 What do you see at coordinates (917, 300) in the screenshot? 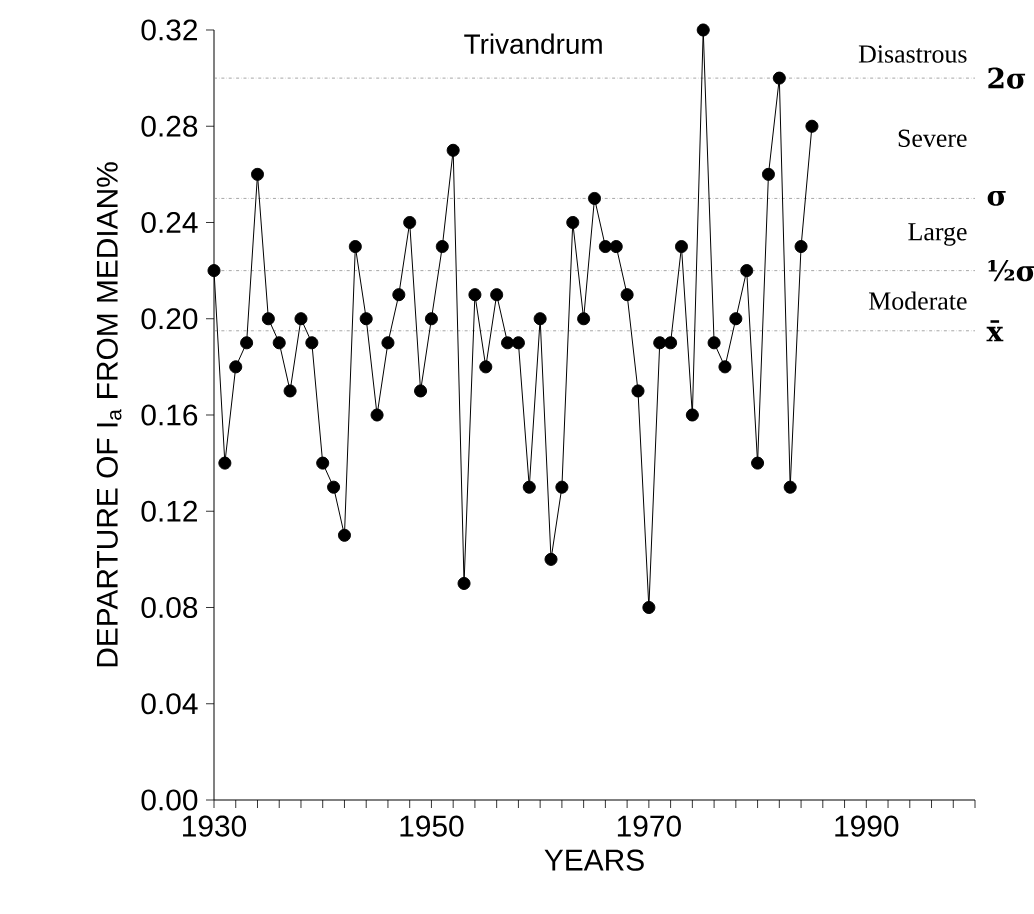
I see `annotation: Moderate` at bounding box center [917, 300].